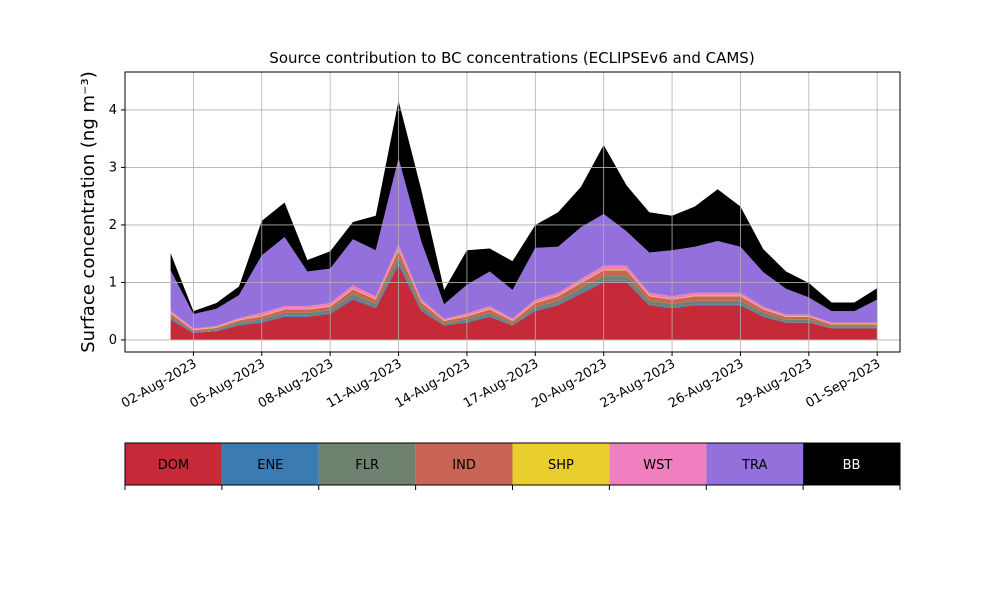 The image size is (1000, 604). I want to click on legend-frame, so click(512, 464).